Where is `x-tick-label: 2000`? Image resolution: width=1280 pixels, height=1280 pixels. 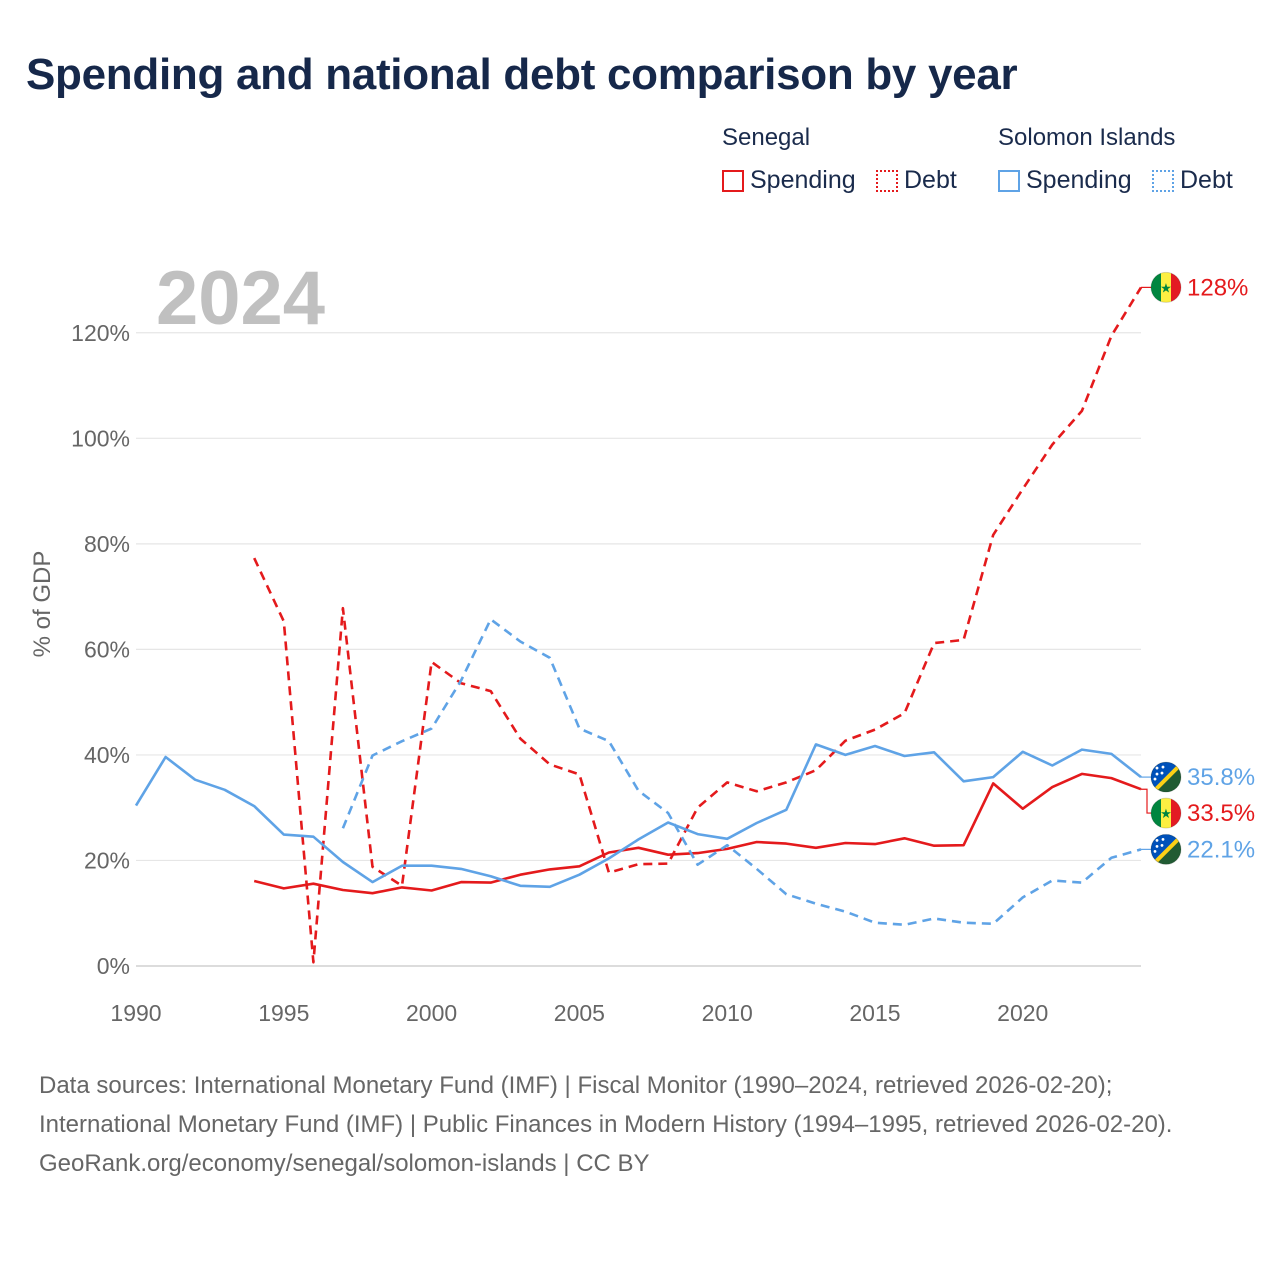
x-tick-label: 2000 is located at coordinates (431, 1013).